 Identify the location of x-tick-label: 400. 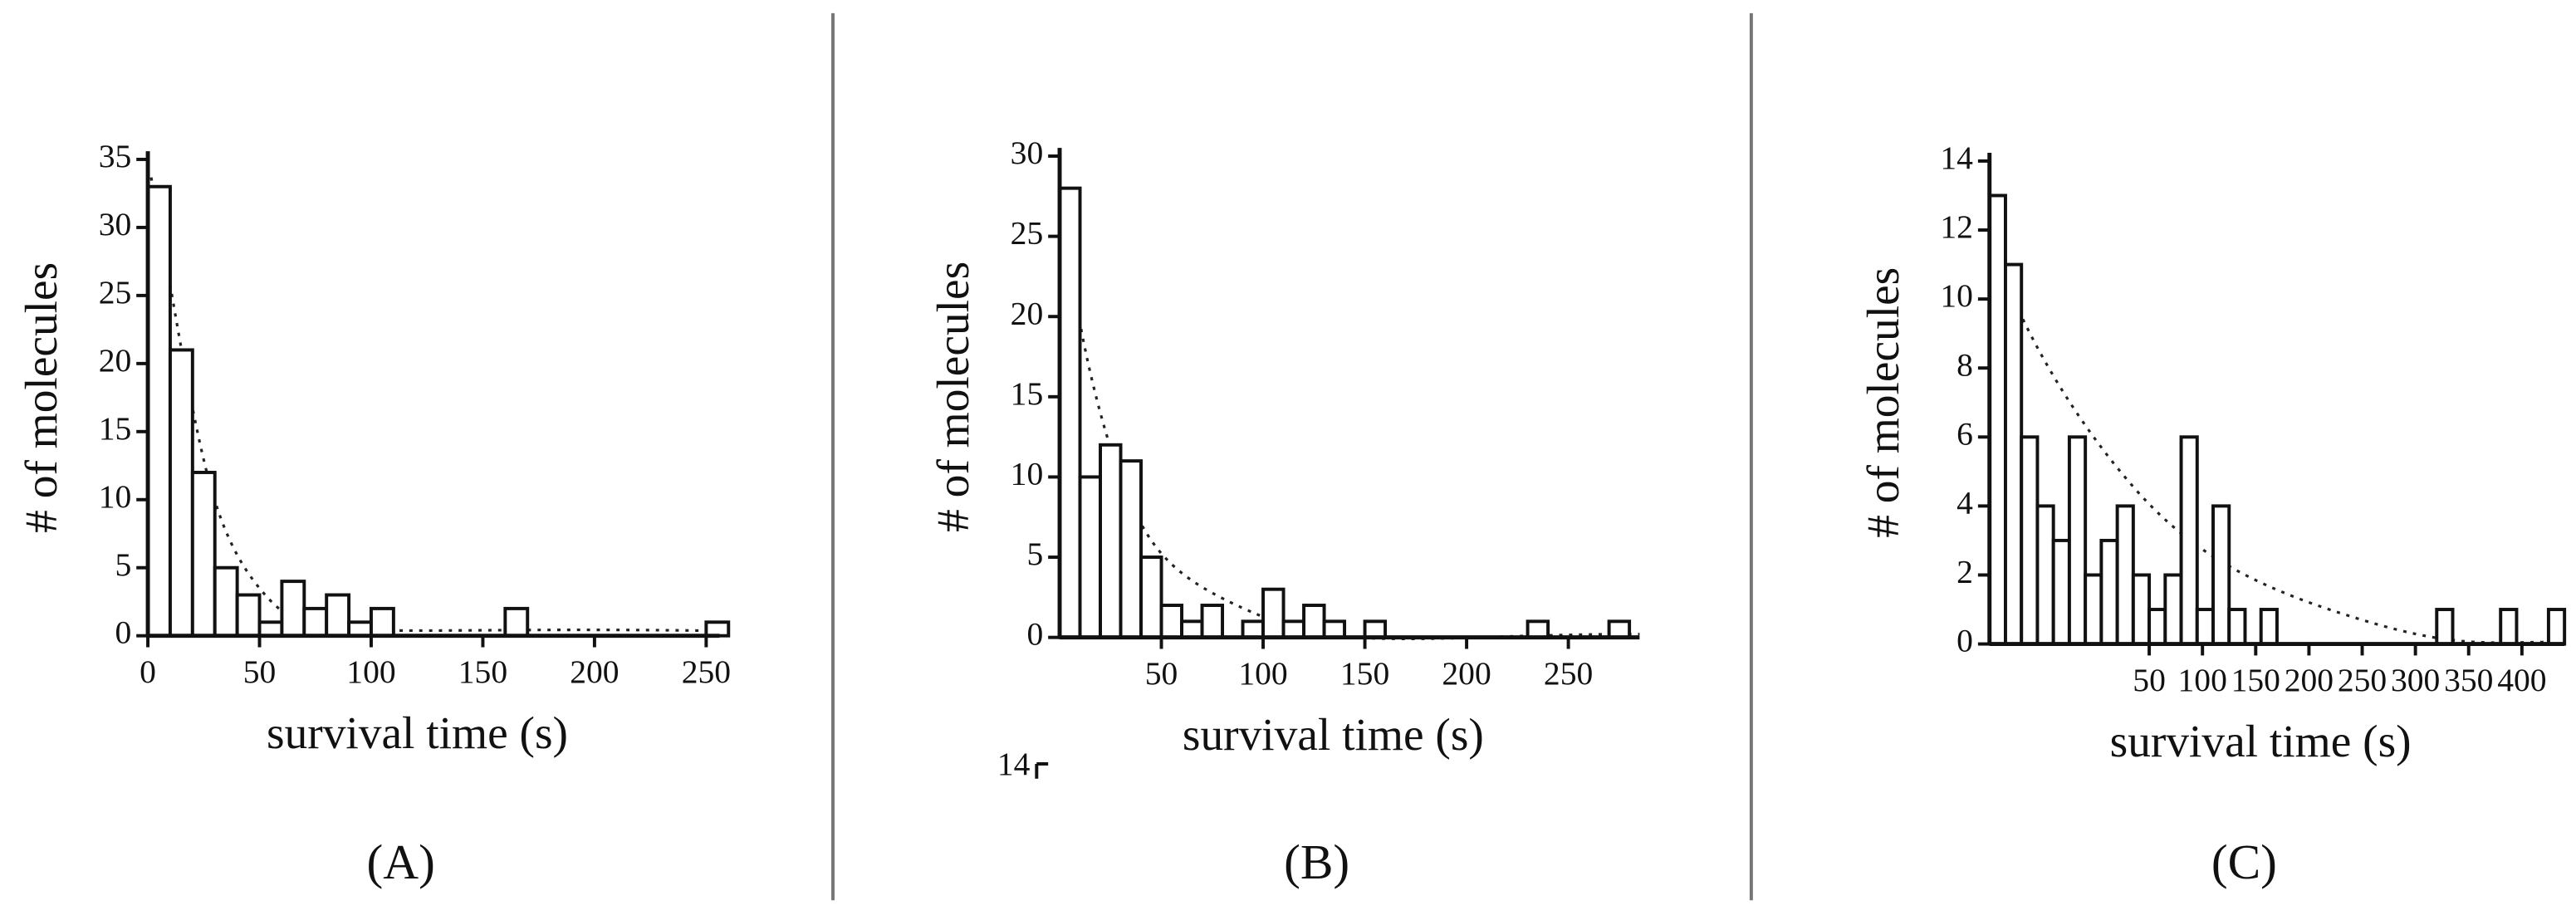
(2521, 680).